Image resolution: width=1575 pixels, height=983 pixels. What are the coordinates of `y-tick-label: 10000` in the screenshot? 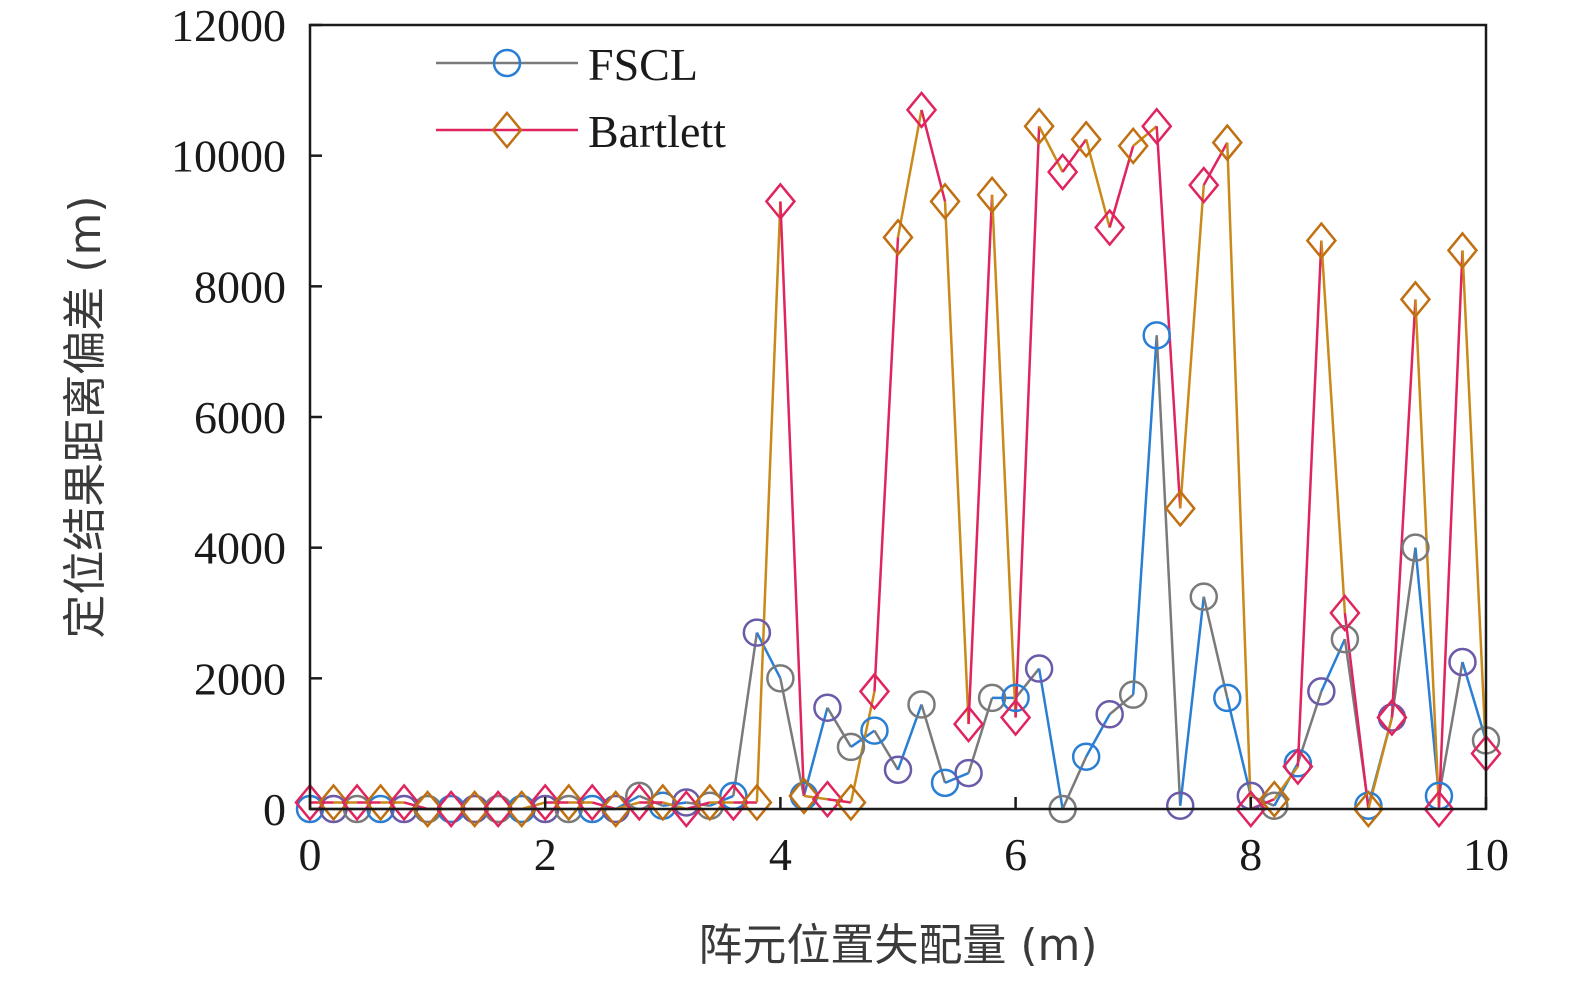 It's located at (228, 156).